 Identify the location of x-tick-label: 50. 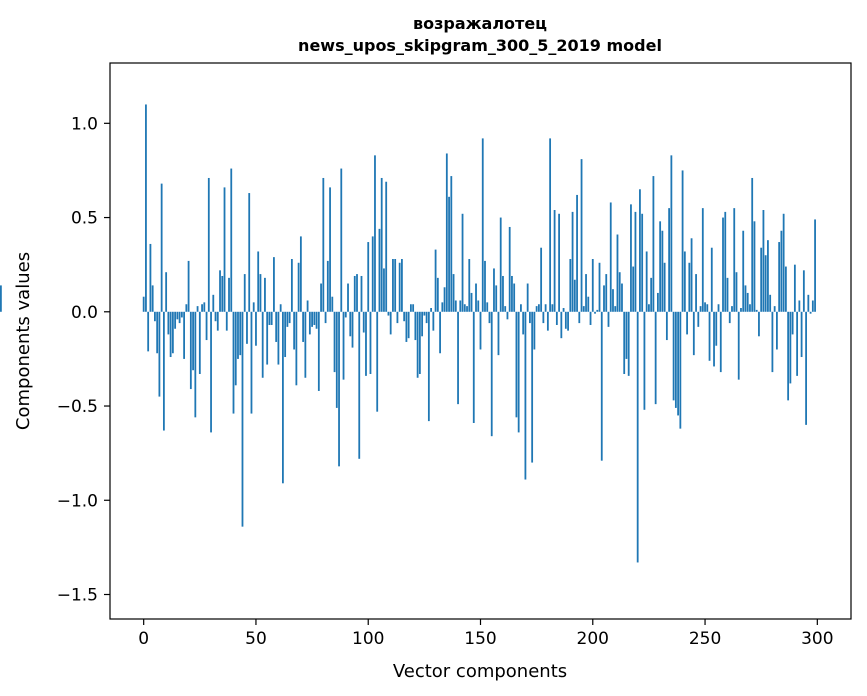
(256, 639).